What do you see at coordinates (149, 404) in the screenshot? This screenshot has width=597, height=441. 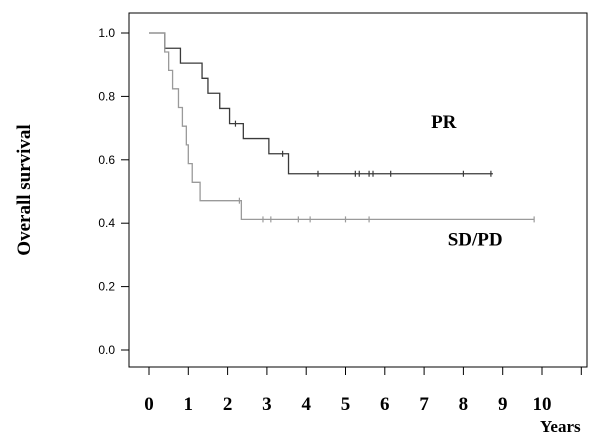 I see `x-tick-label: 0` at bounding box center [149, 404].